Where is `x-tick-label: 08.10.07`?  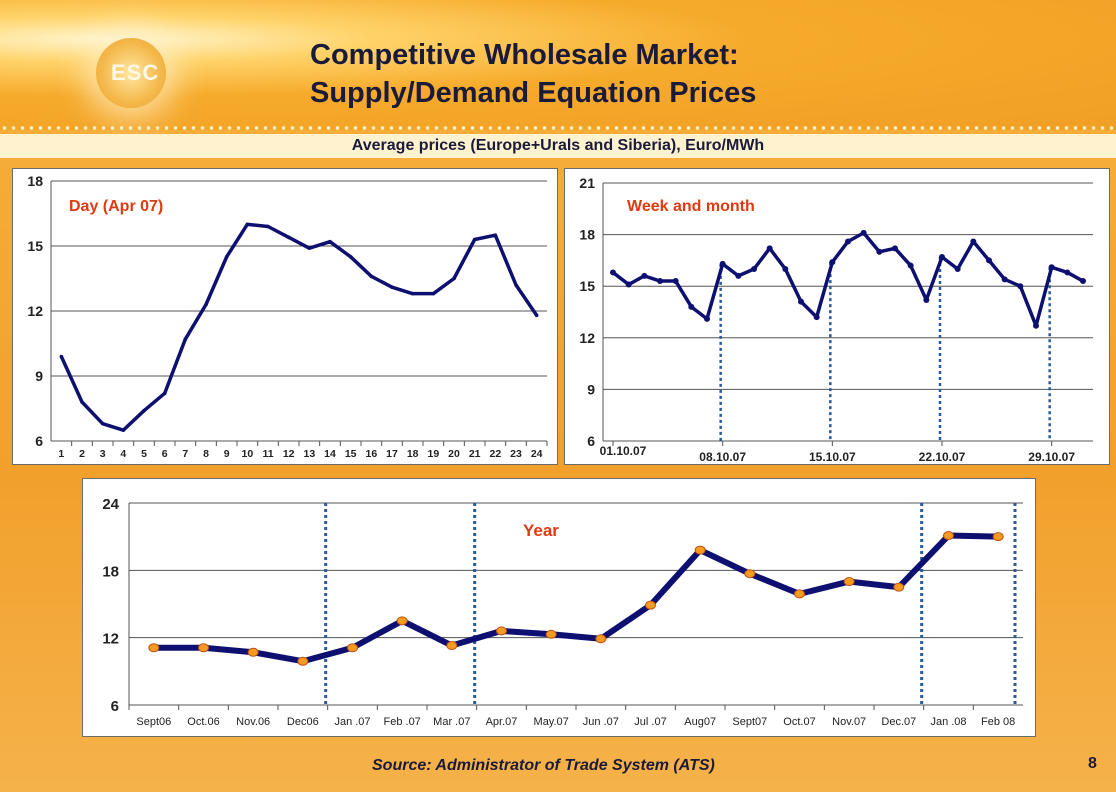
x-tick-label: 08.10.07 is located at coordinates (722, 457).